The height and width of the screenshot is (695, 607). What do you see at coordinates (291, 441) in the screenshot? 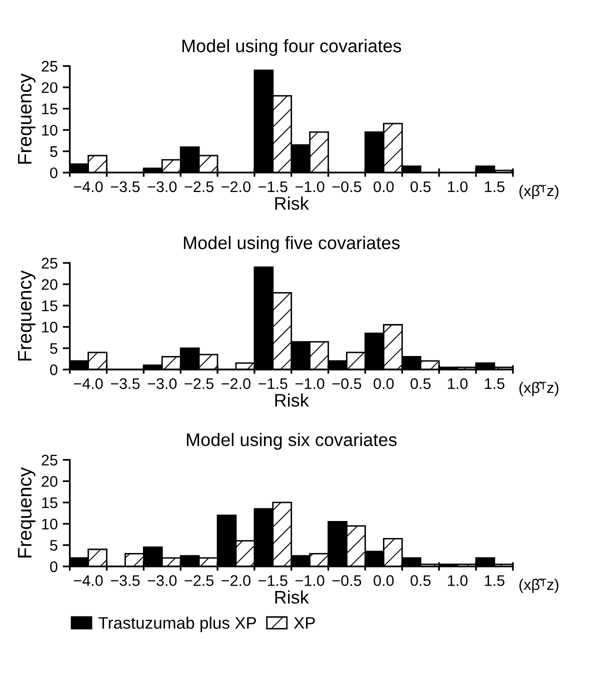
I see `chart-title: Model using six covariates` at bounding box center [291, 441].